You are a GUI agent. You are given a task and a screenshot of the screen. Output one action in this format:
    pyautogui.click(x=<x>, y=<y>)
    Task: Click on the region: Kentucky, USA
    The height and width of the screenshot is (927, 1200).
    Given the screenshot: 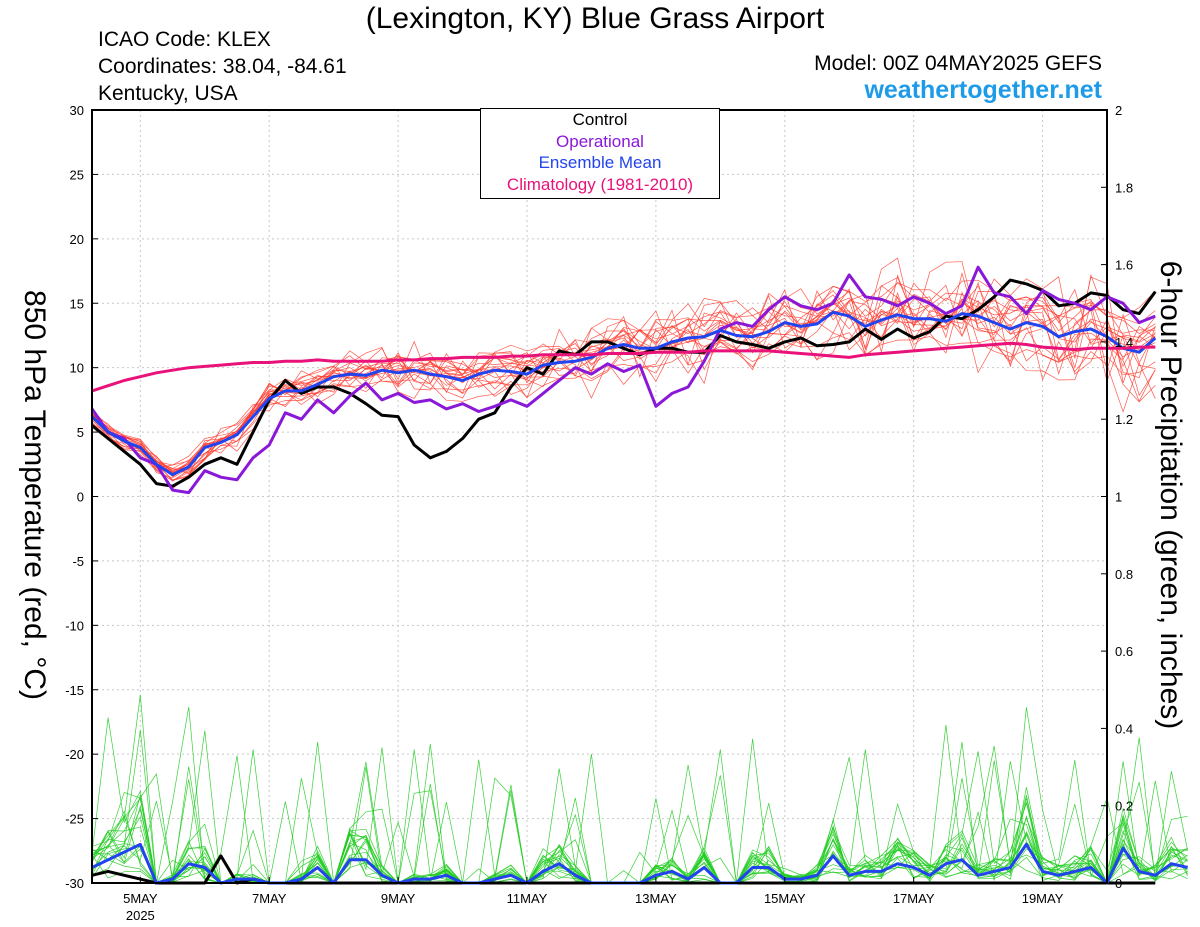 What is the action you would take?
    pyautogui.click(x=168, y=93)
    